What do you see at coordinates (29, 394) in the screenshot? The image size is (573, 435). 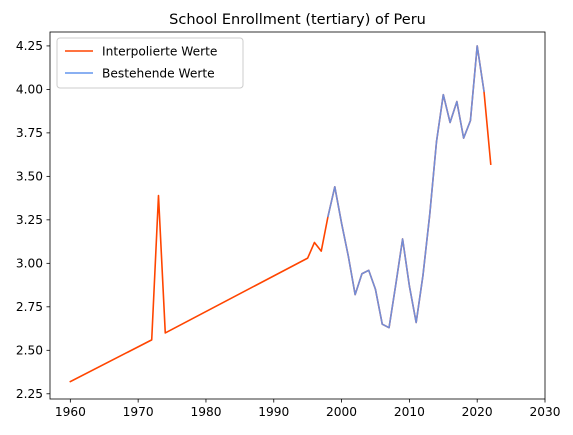 I see `y-tick-label: 2.25` at bounding box center [29, 394].